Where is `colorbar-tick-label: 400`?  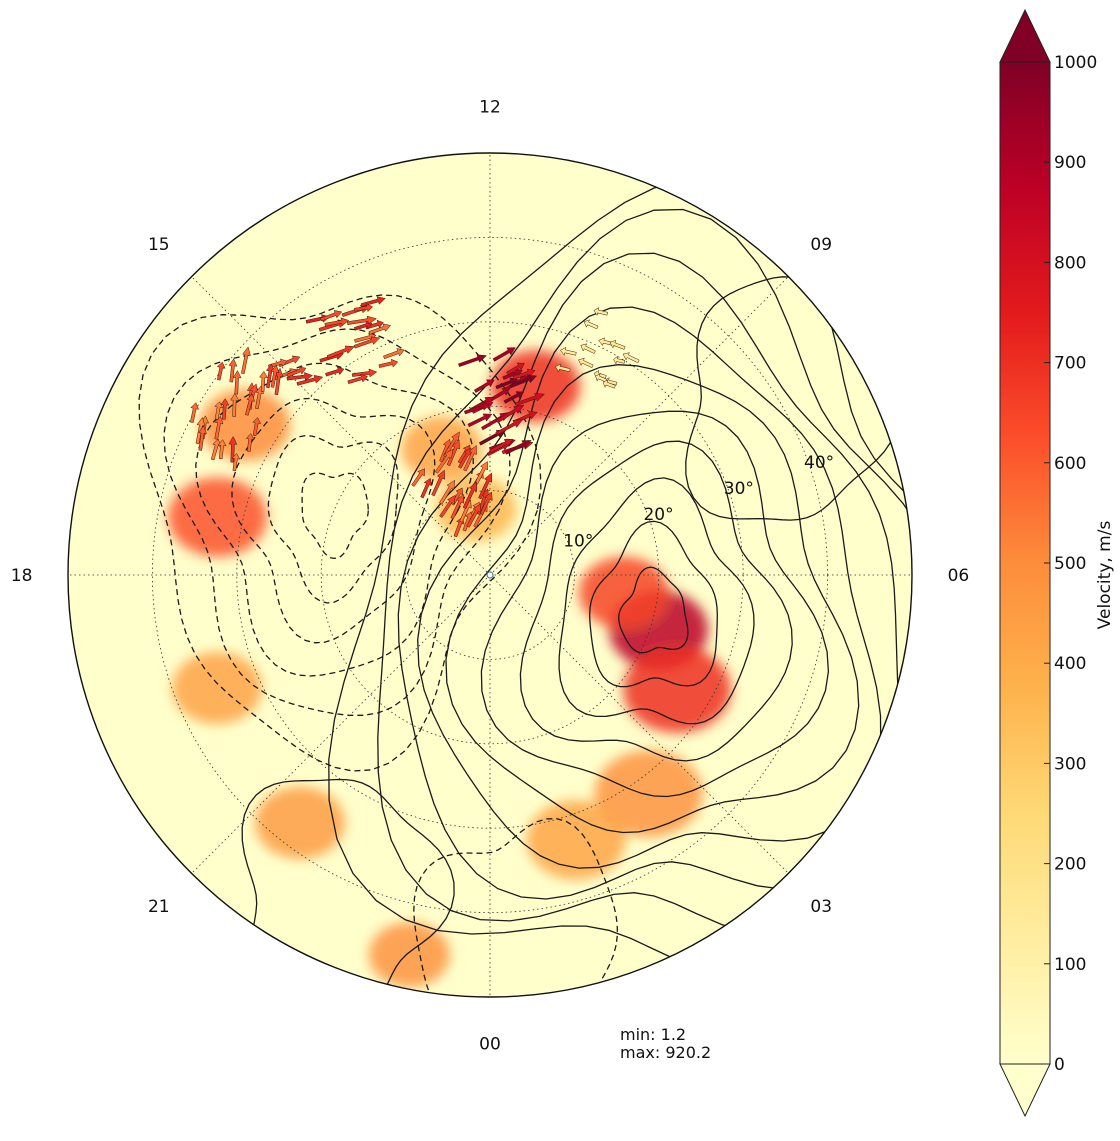
colorbar-tick-label: 400 is located at coordinates (1070, 664).